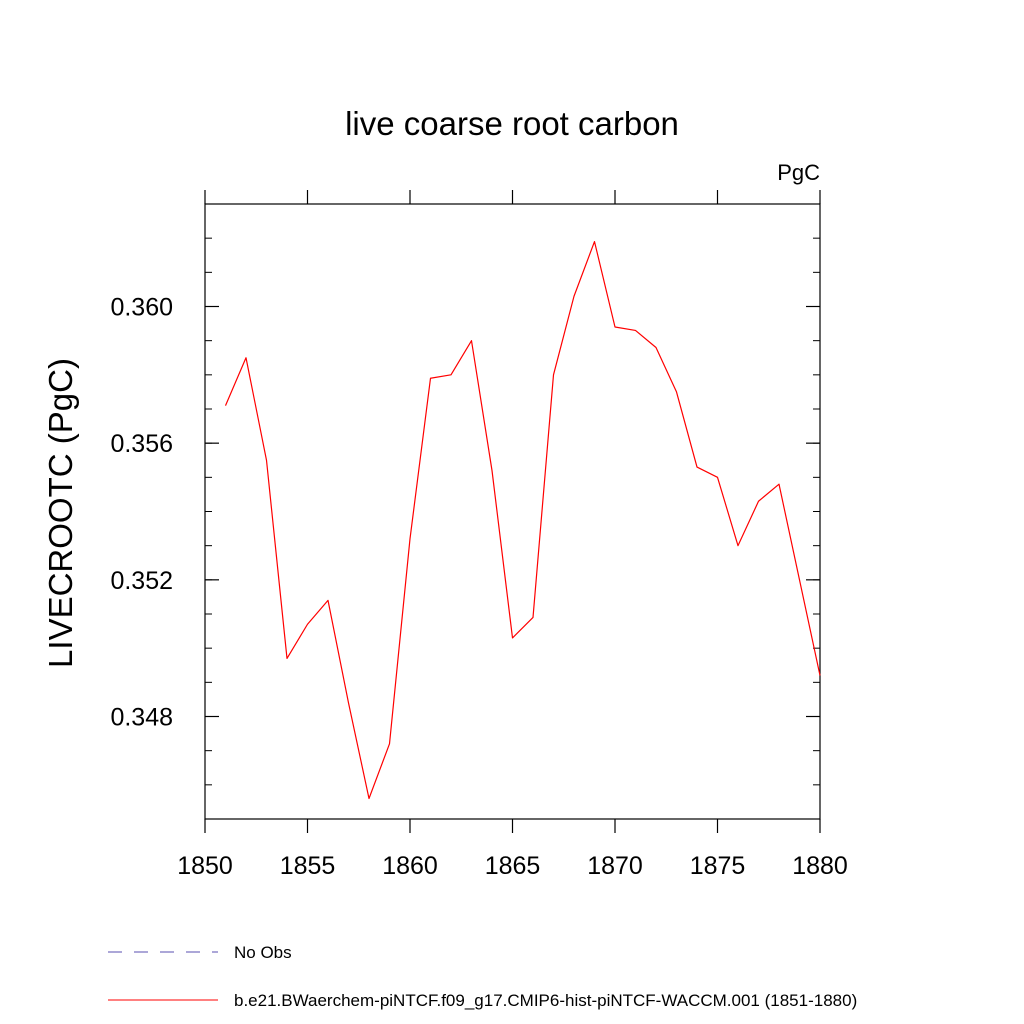 The image size is (1024, 1024). What do you see at coordinates (60, 513) in the screenshot?
I see `y-axis-label: LIVECROOTC (PgC)` at bounding box center [60, 513].